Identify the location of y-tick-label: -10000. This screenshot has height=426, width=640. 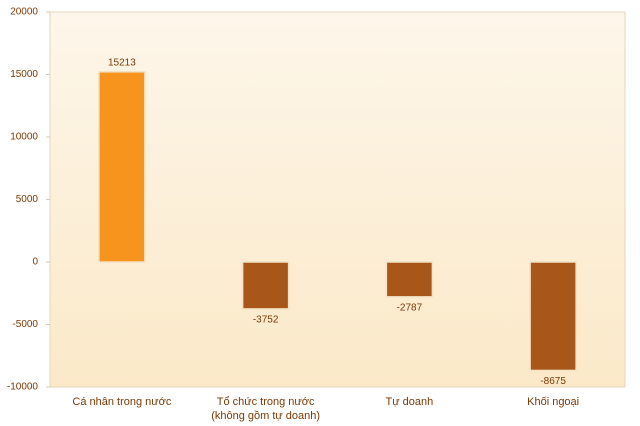
(23, 387).